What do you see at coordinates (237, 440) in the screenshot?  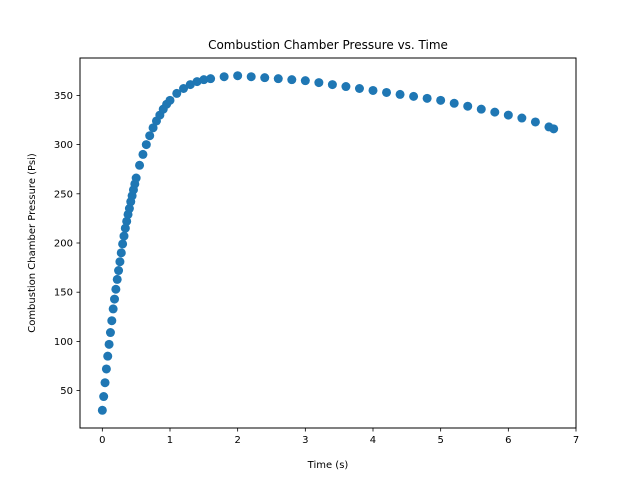 I see `x-tick-label: 2` at bounding box center [237, 440].